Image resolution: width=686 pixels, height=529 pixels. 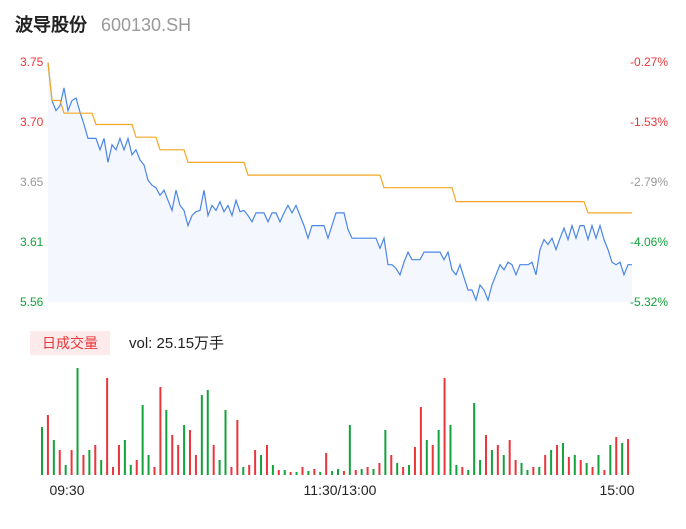 What do you see at coordinates (32, 242) in the screenshot?
I see `y-tick-label: 3.61` at bounding box center [32, 242].